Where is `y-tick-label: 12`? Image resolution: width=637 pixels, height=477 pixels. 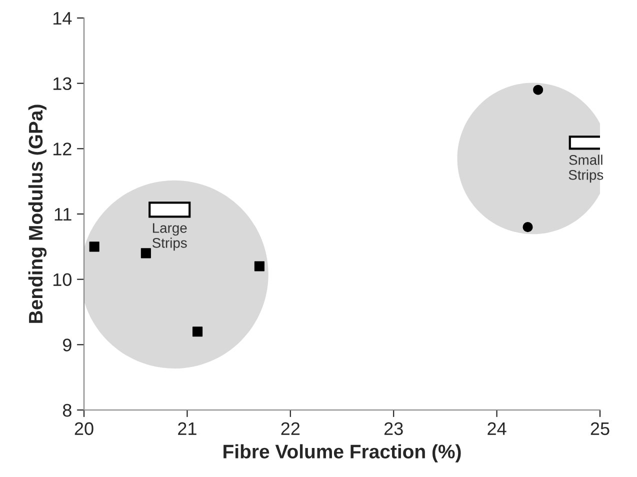 y-tick-label: 12 is located at coordinates (62, 149).